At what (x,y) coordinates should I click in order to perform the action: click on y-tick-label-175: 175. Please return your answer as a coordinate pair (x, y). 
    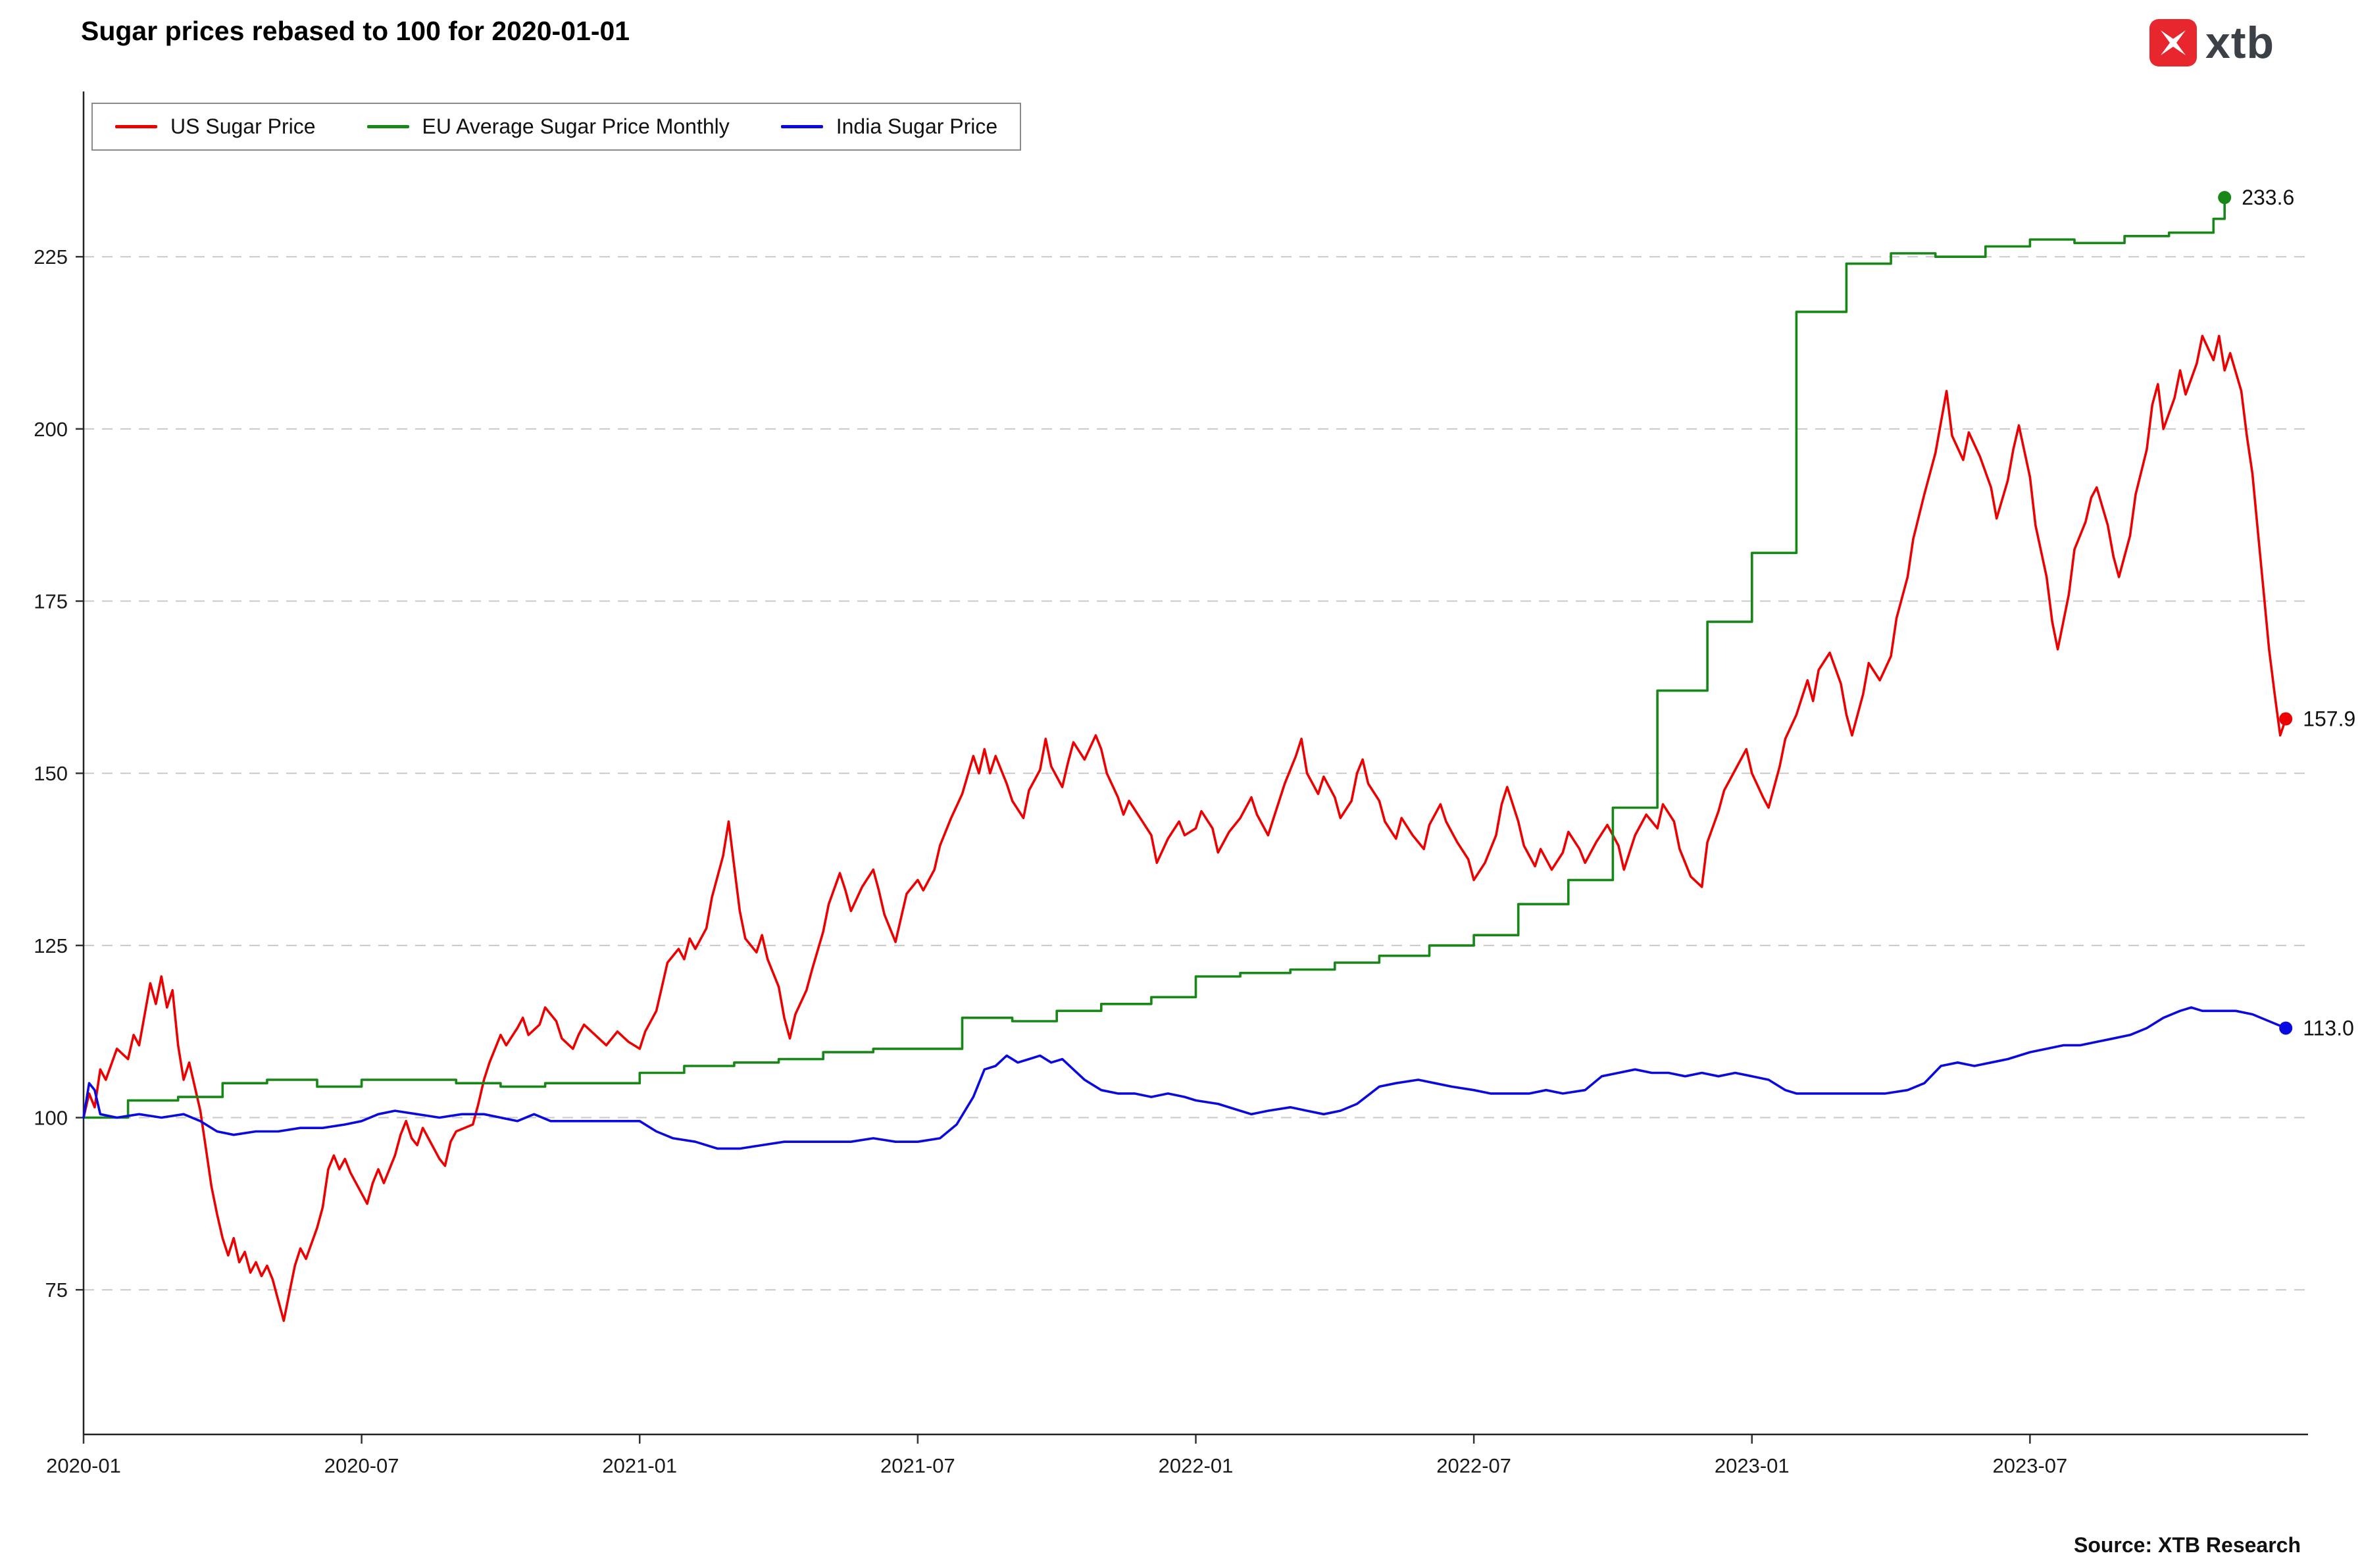
    Looking at the image, I should click on (51, 601).